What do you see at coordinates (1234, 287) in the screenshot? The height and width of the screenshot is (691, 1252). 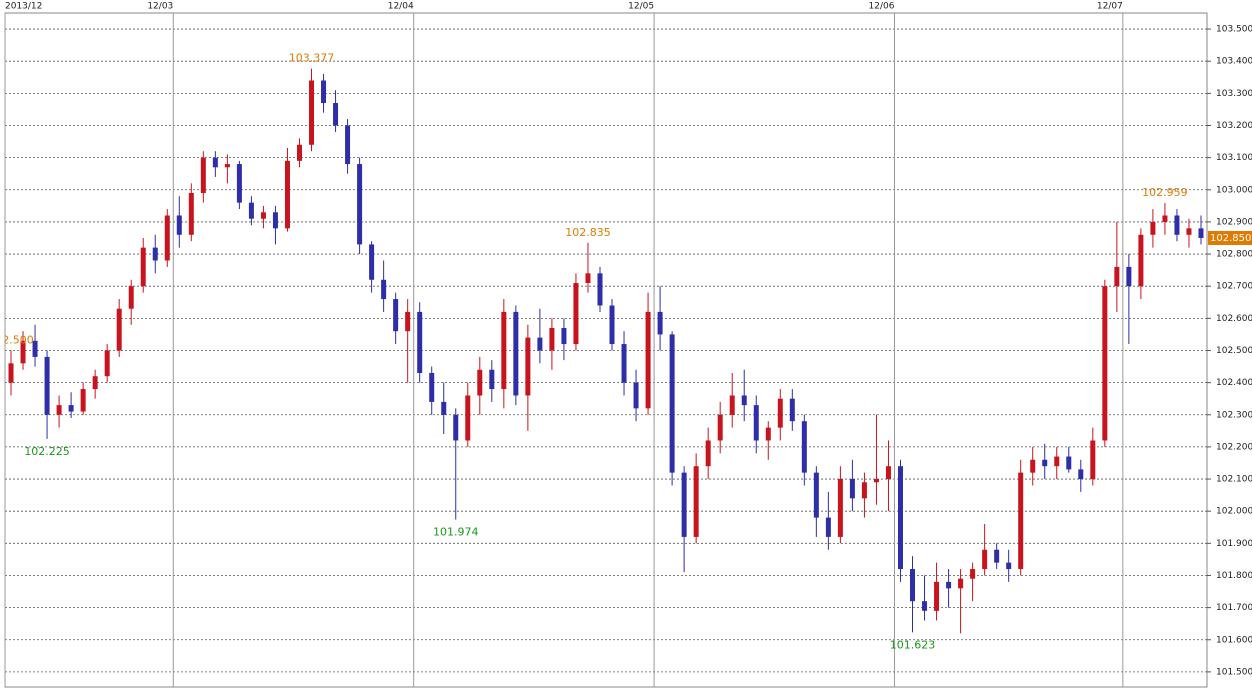 I see `y-tick-label: 102.700` at bounding box center [1234, 287].